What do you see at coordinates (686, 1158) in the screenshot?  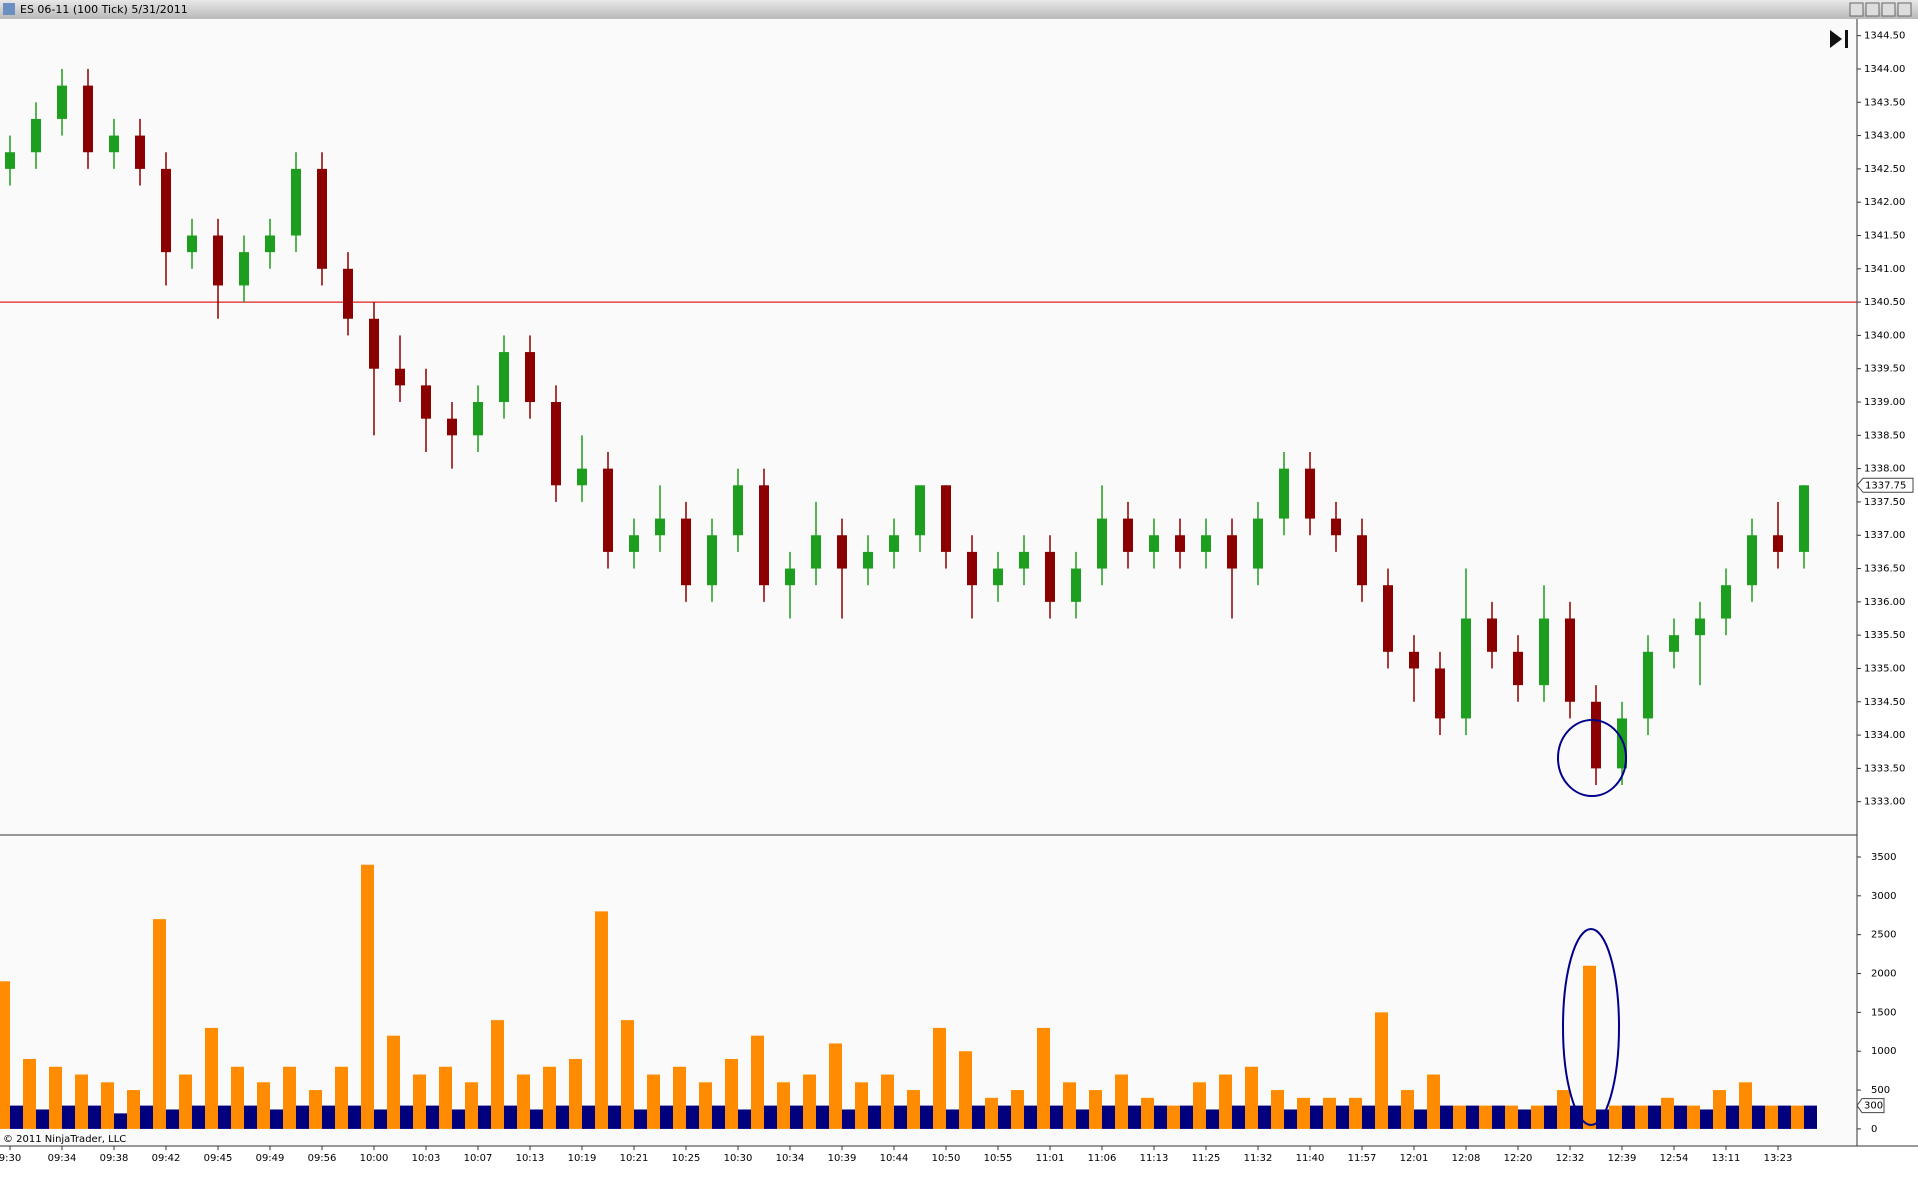 I see `x-tick-label: 10:25` at bounding box center [686, 1158].